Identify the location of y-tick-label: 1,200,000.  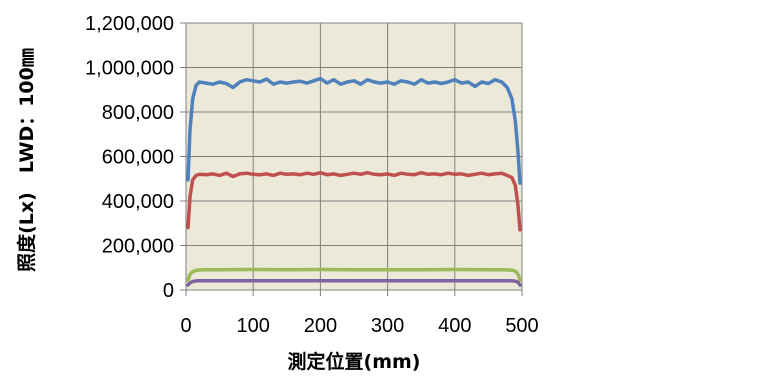
(129, 24).